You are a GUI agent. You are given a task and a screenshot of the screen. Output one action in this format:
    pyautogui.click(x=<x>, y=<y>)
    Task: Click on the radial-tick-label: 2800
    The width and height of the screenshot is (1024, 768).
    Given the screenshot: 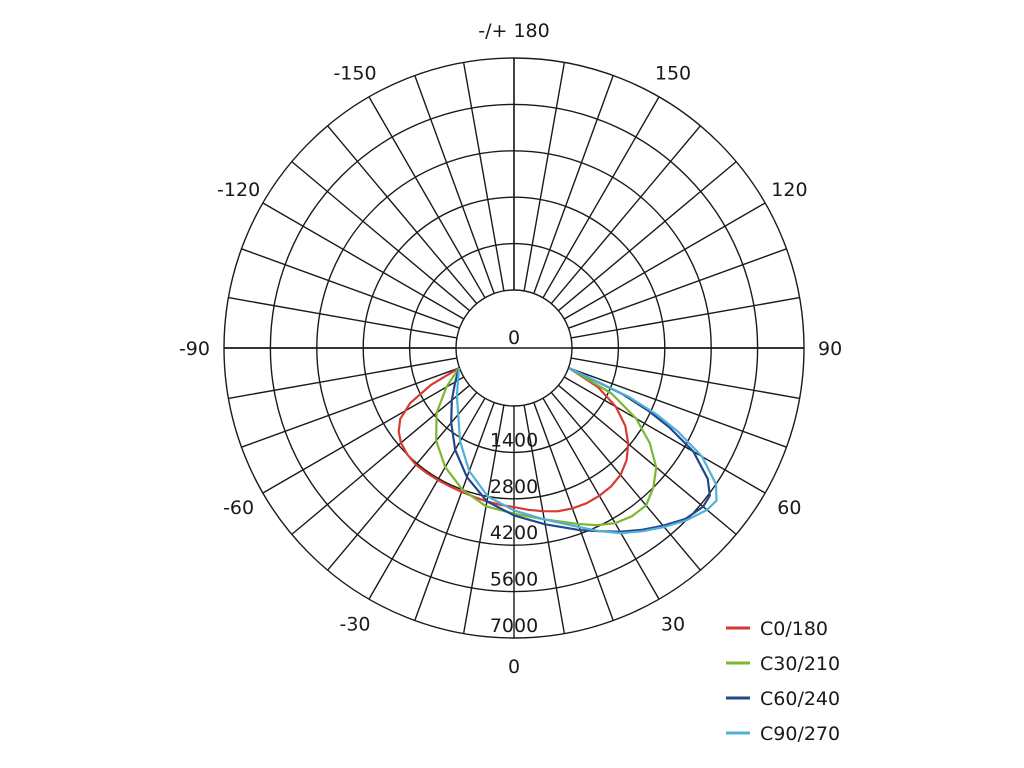 What is the action you would take?
    pyautogui.click(x=514, y=487)
    